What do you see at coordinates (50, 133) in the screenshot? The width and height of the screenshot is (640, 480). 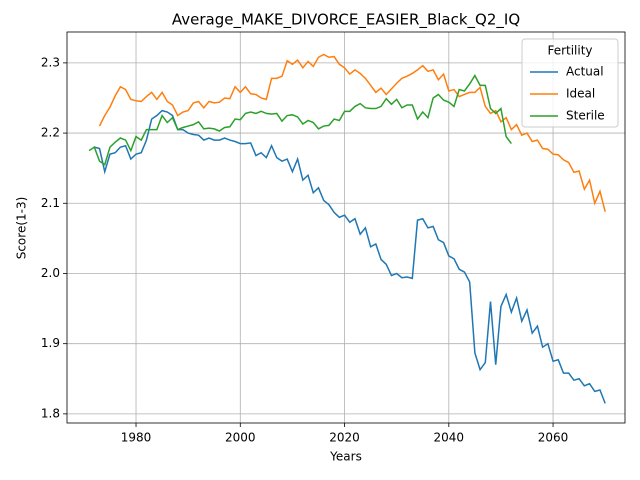 I see `y-tick-label: 2.2` at bounding box center [50, 133].